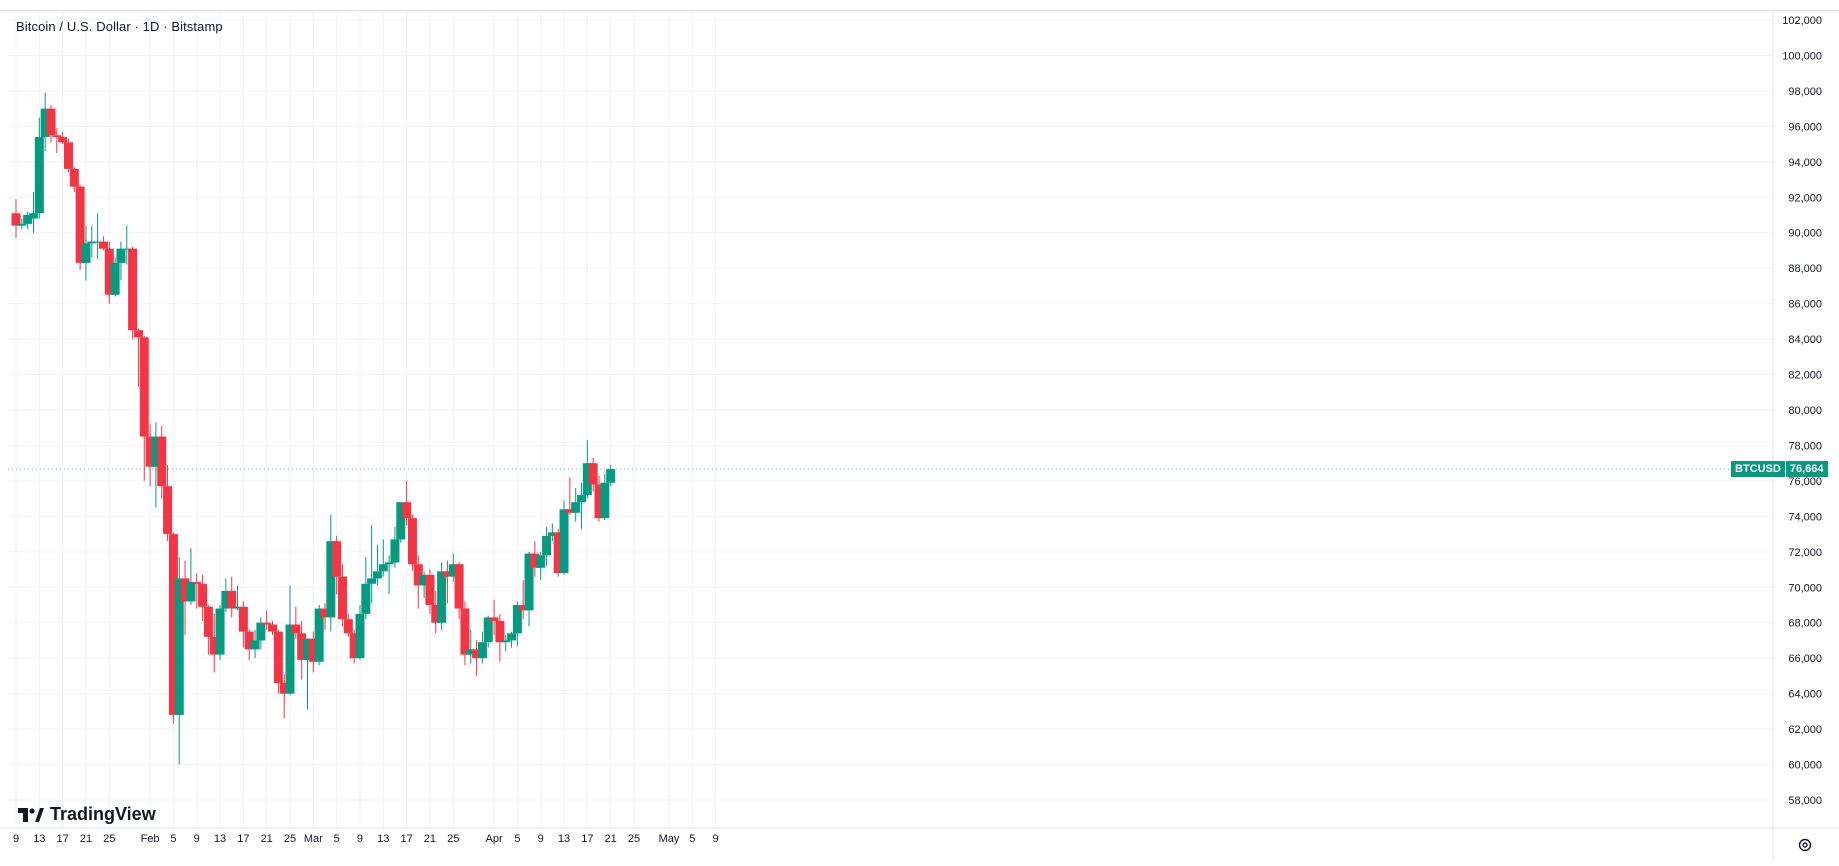 This screenshot has width=1839, height=866. I want to click on x-tick-label: 25, so click(109, 839).